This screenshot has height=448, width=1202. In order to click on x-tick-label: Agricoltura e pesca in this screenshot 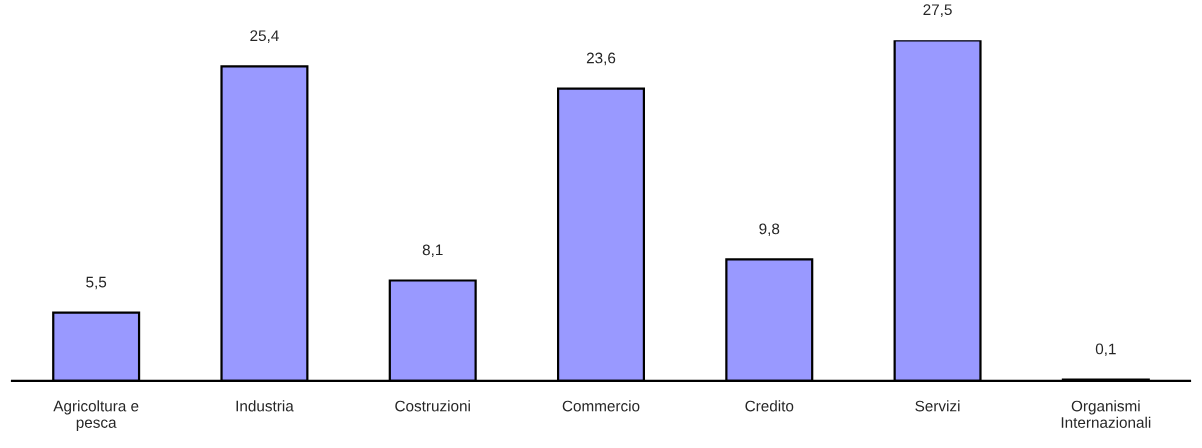, I will do `click(96, 415)`.